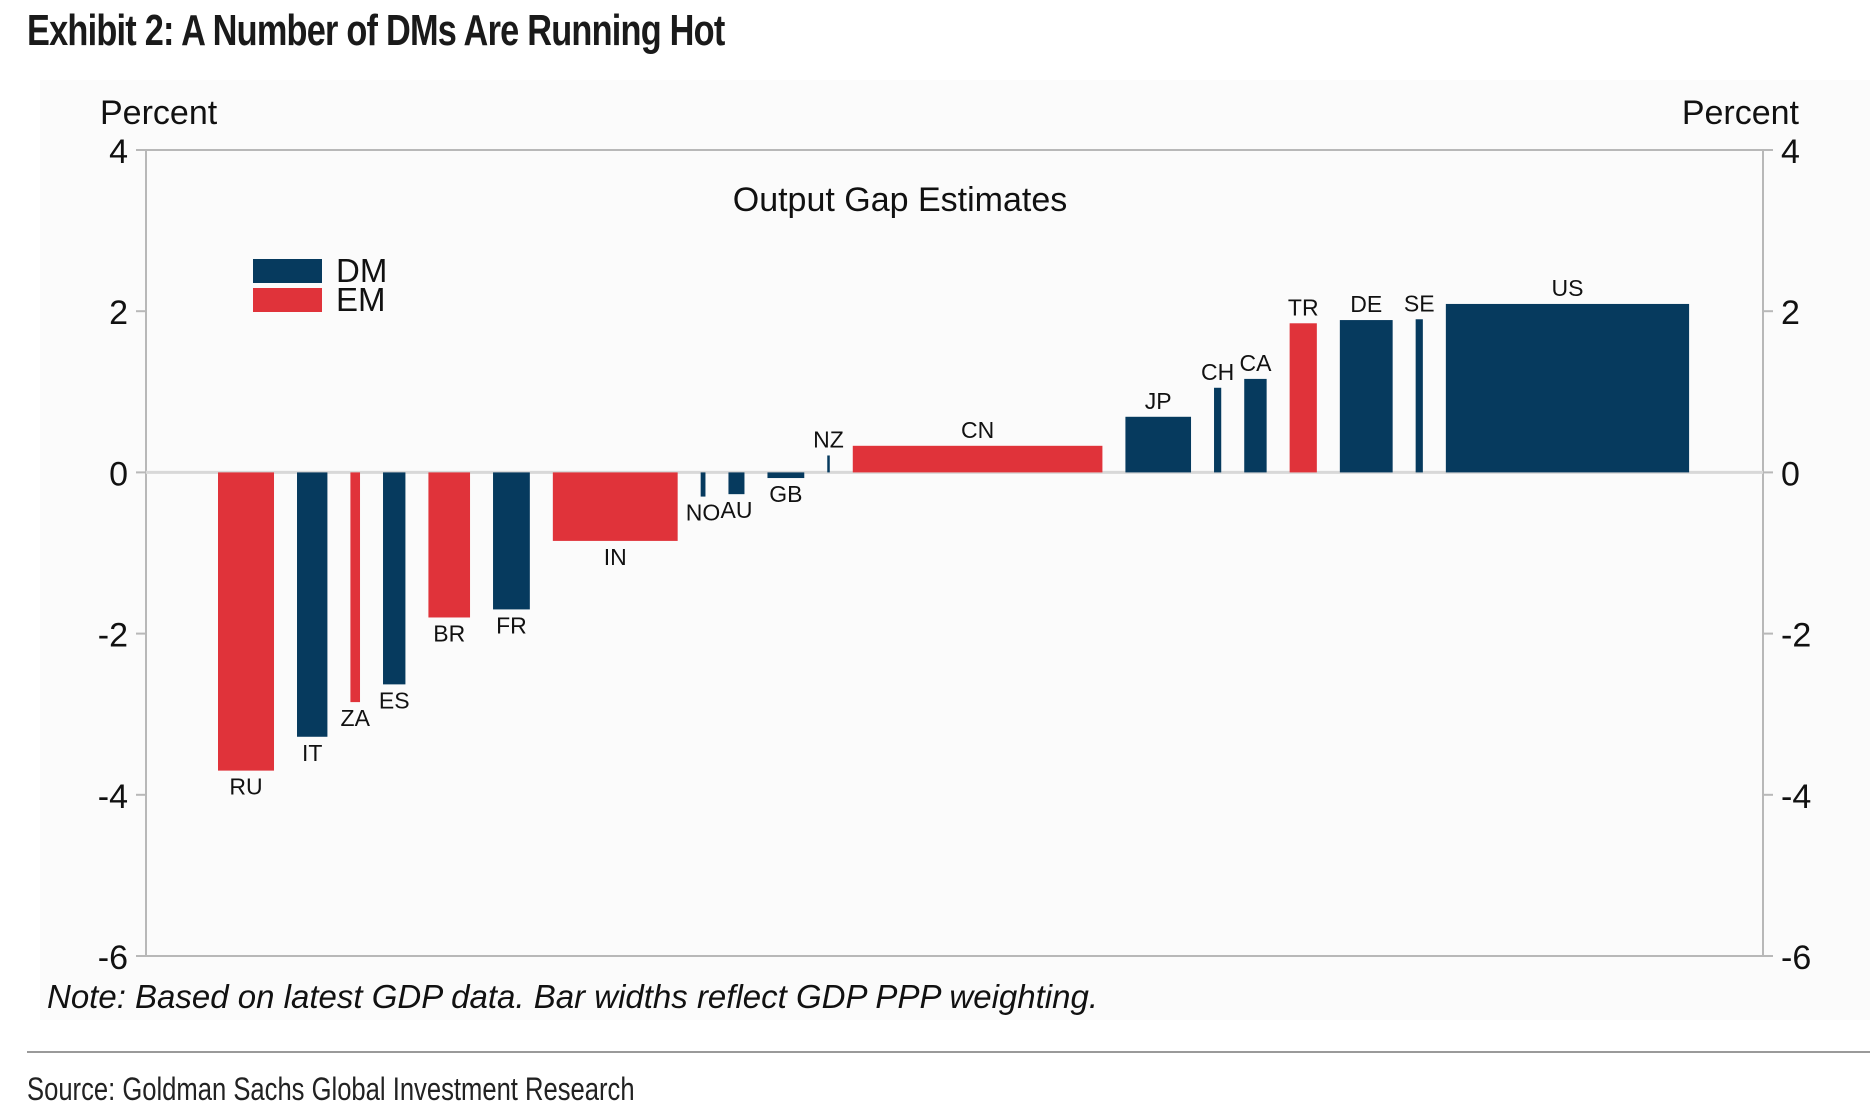 The height and width of the screenshot is (1112, 1870). What do you see at coordinates (1303, 398) in the screenshot?
I see `bar-tr` at bounding box center [1303, 398].